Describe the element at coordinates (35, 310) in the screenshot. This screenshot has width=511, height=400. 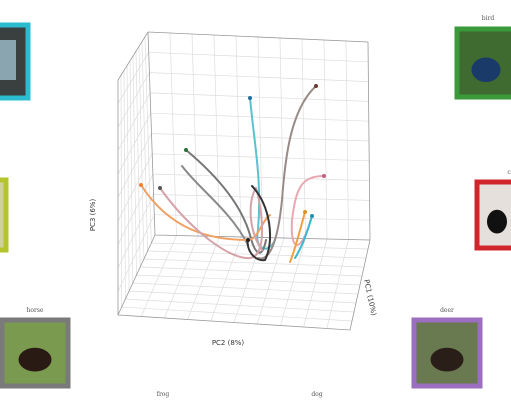
I see `class-label: horse` at that location.